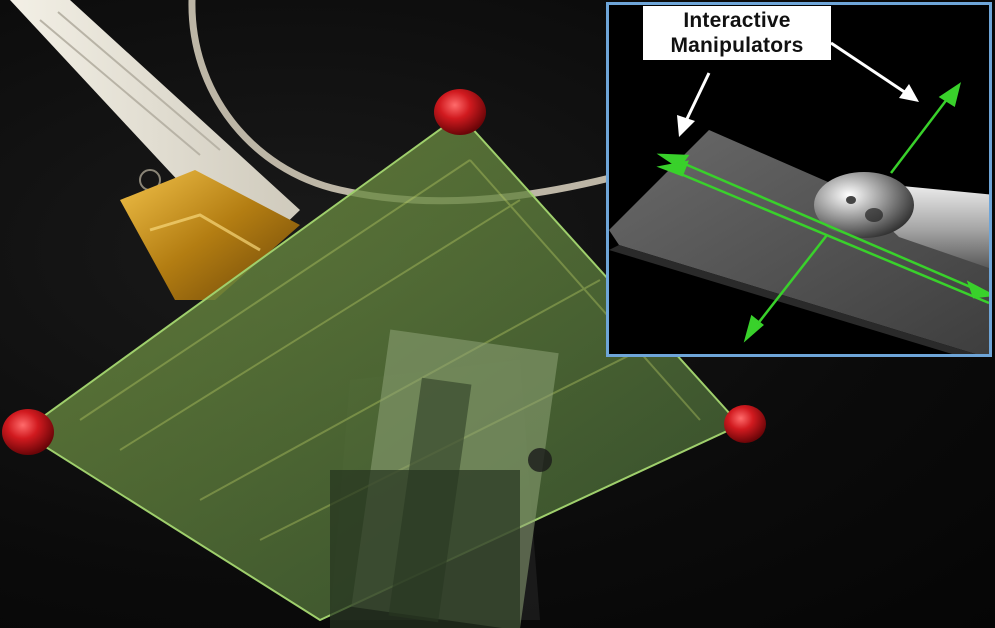 This screenshot has height=628, width=995. I want to click on corner-handle-top, so click(460, 112).